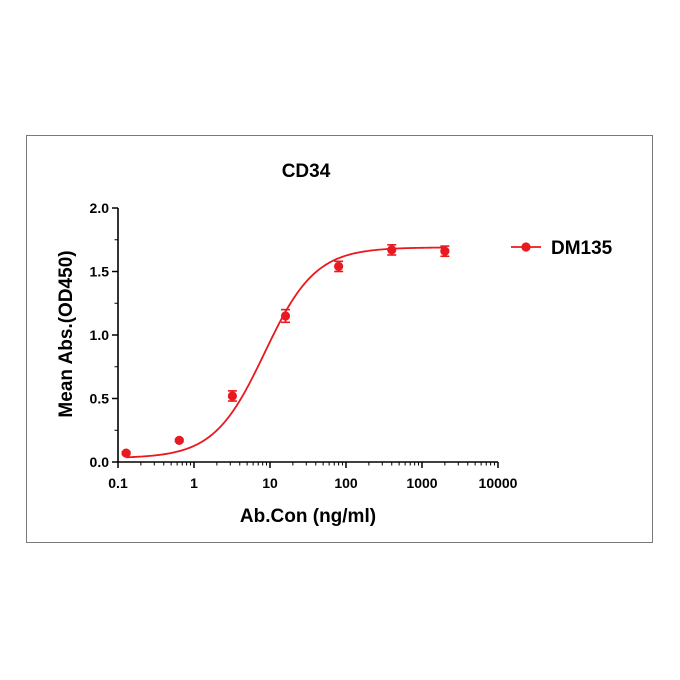 This screenshot has width=680, height=680. What do you see at coordinates (100, 208) in the screenshot?
I see `y-tick-label: 2.0` at bounding box center [100, 208].